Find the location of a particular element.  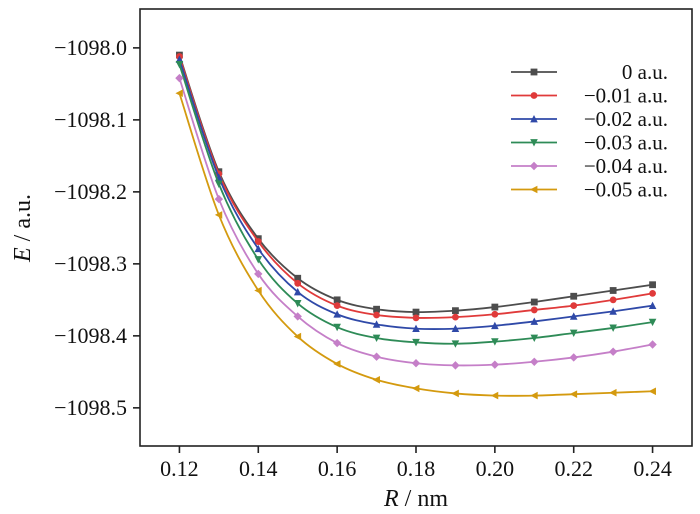

y-axis-unit: / a.u. is located at coordinates (23, 220).